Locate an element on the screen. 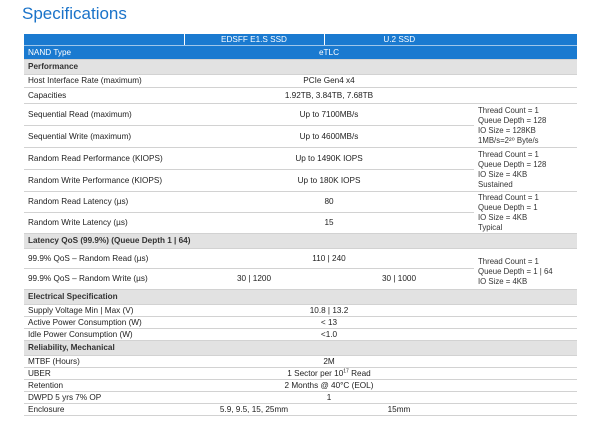 Image resolution: width=599 pixels, height=432 pixels. row-label: Supply Voltage Min | Max (V) is located at coordinates (104, 310).